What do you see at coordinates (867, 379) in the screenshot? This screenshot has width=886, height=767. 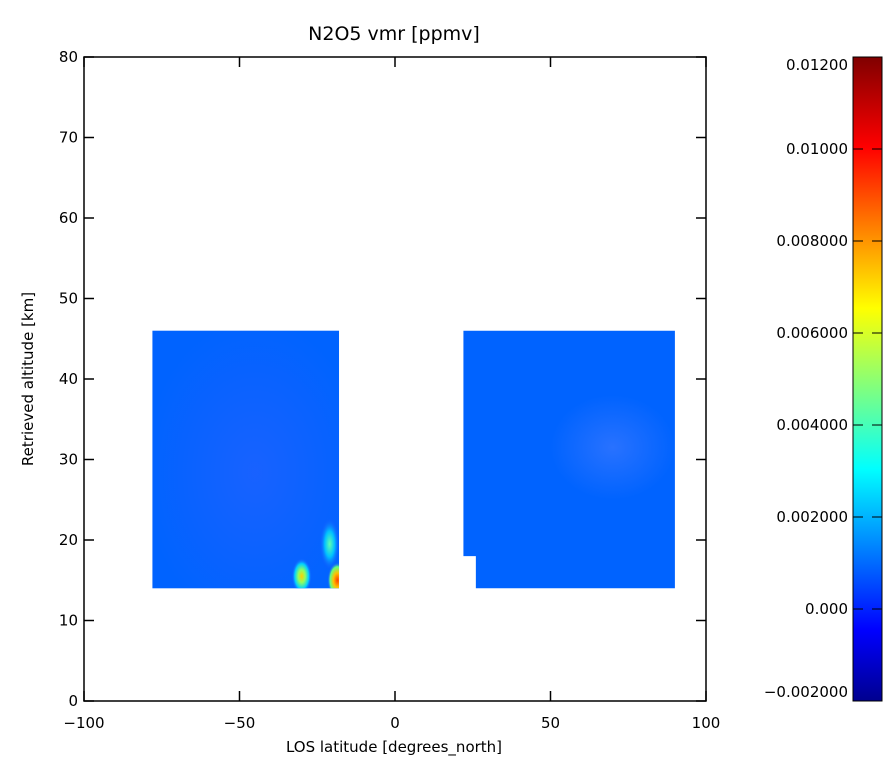 I see `colorbar` at bounding box center [867, 379].